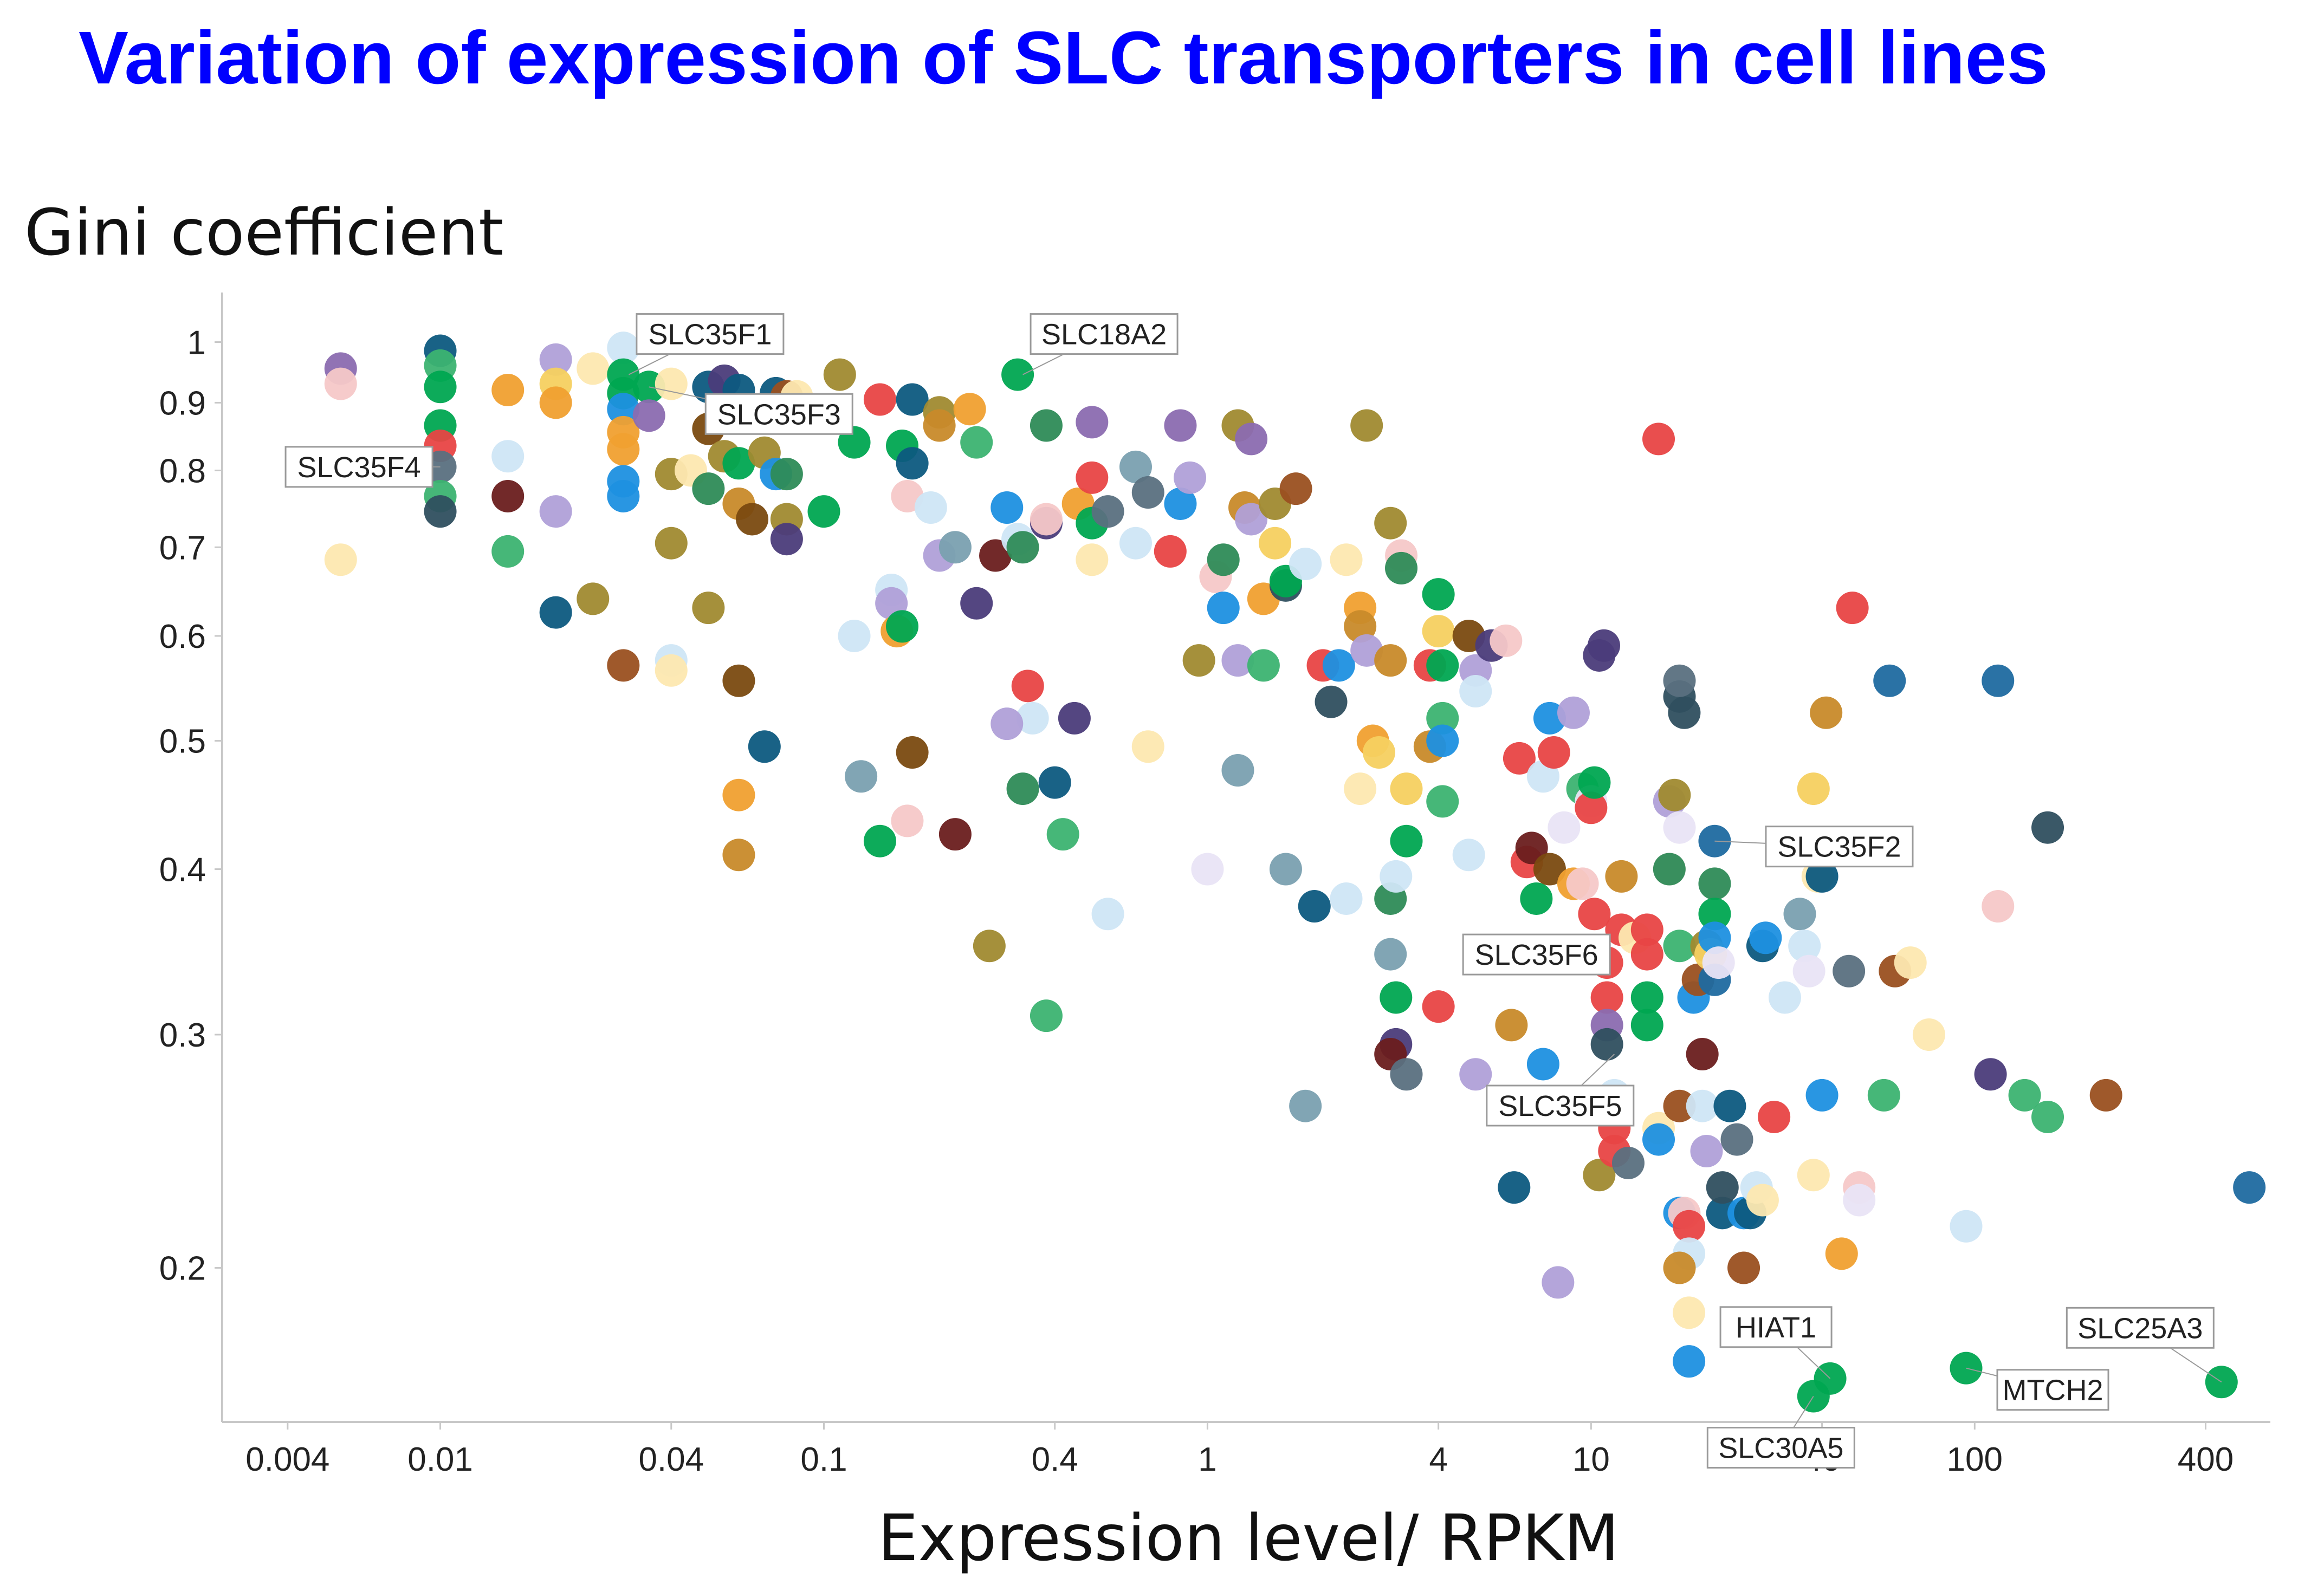 This screenshot has height=1585, width=2324. What do you see at coordinates (1975, 1459) in the screenshot?
I see `x-tick-label: 100` at bounding box center [1975, 1459].